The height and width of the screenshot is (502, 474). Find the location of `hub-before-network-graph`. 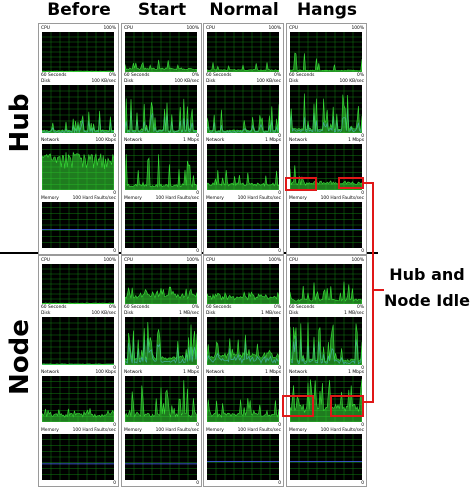

hub-before-network-graph is located at coordinates (78, 167).